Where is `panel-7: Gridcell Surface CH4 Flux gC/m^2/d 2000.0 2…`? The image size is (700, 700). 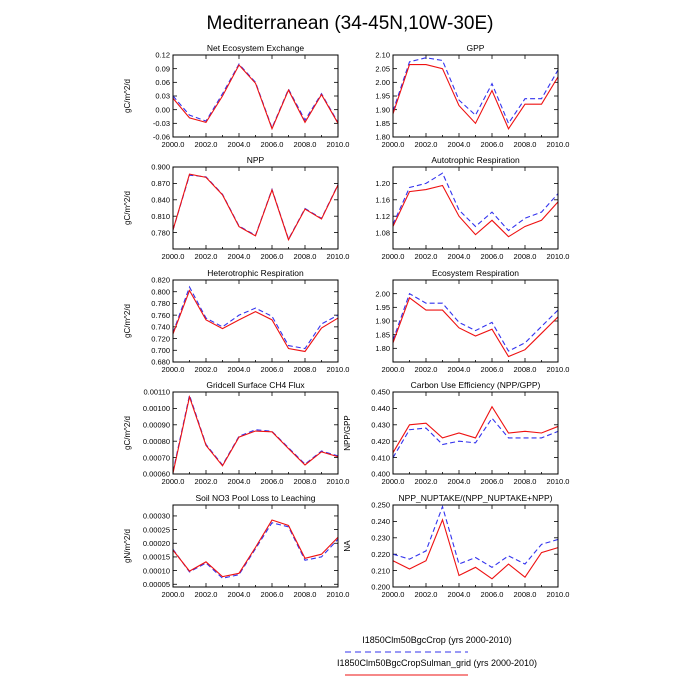 panel-7: Gridcell Surface CH4 Flux gC/m^2/d 2000.0 2… is located at coordinates (236, 433).